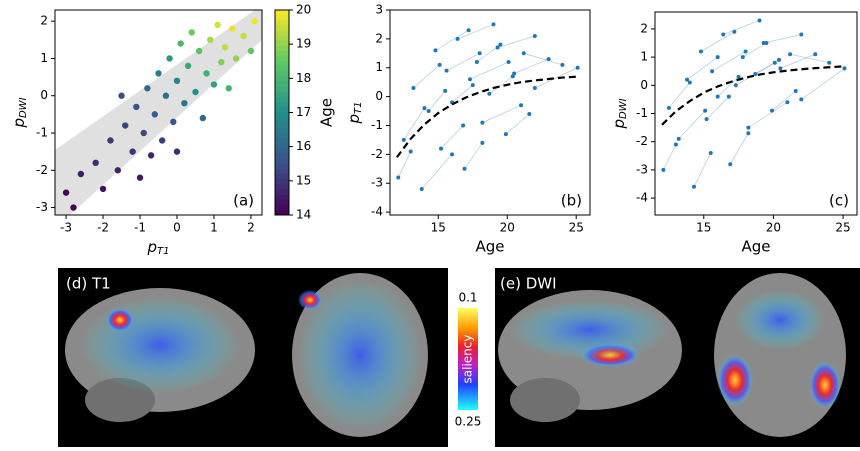 The width and height of the screenshot is (860, 451). What do you see at coordinates (467, 298) in the screenshot?
I see `colorbar-tick-label: 0.1` at bounding box center [467, 298].